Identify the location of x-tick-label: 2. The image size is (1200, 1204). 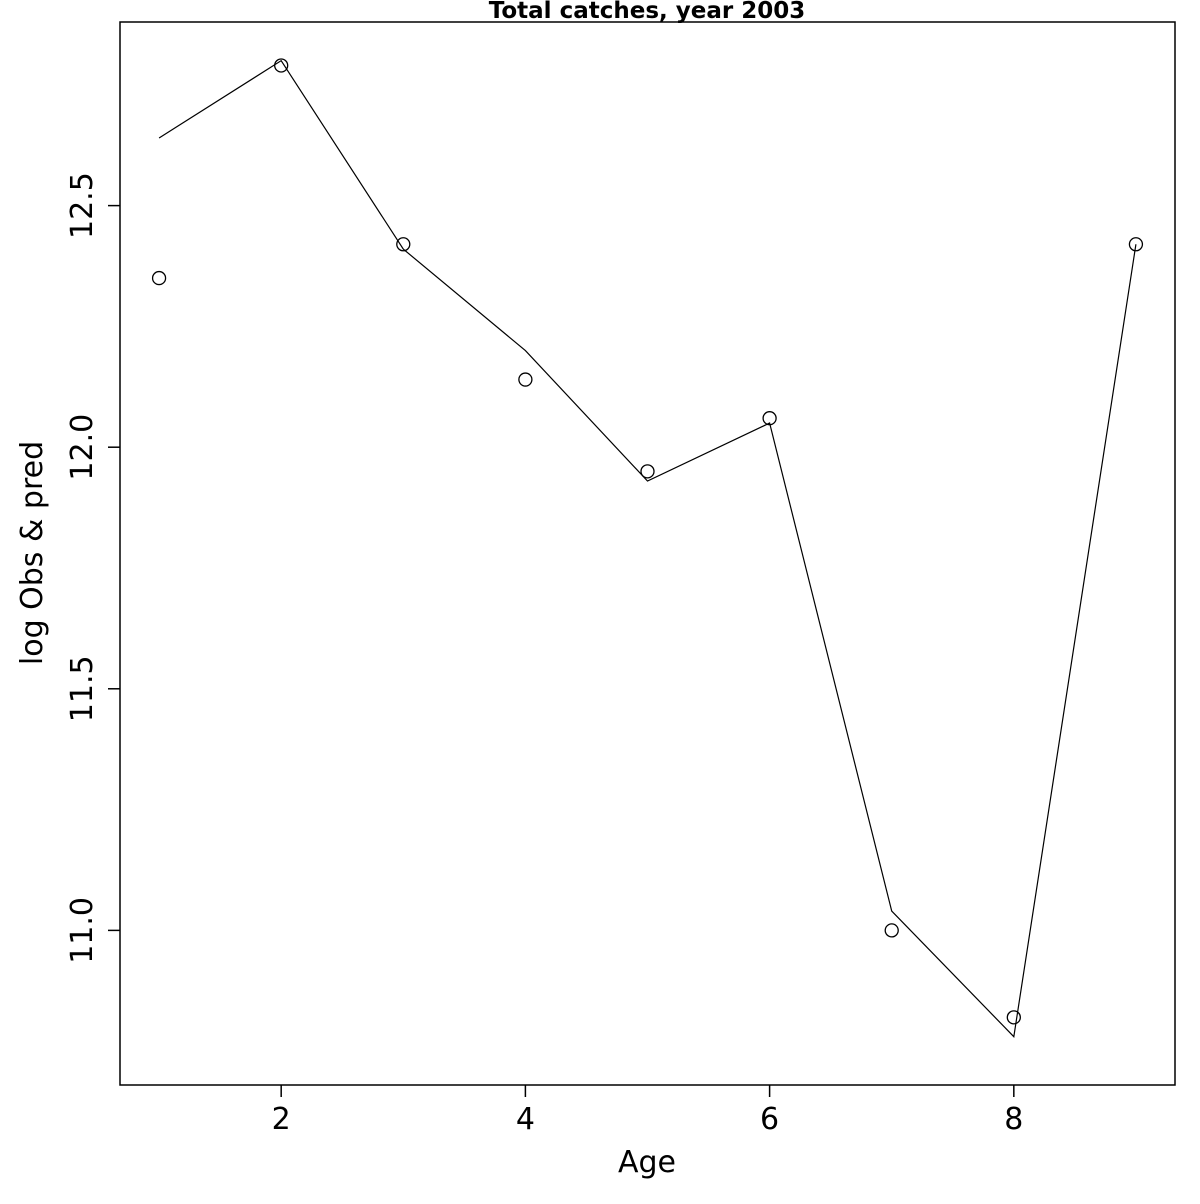
(281, 1119).